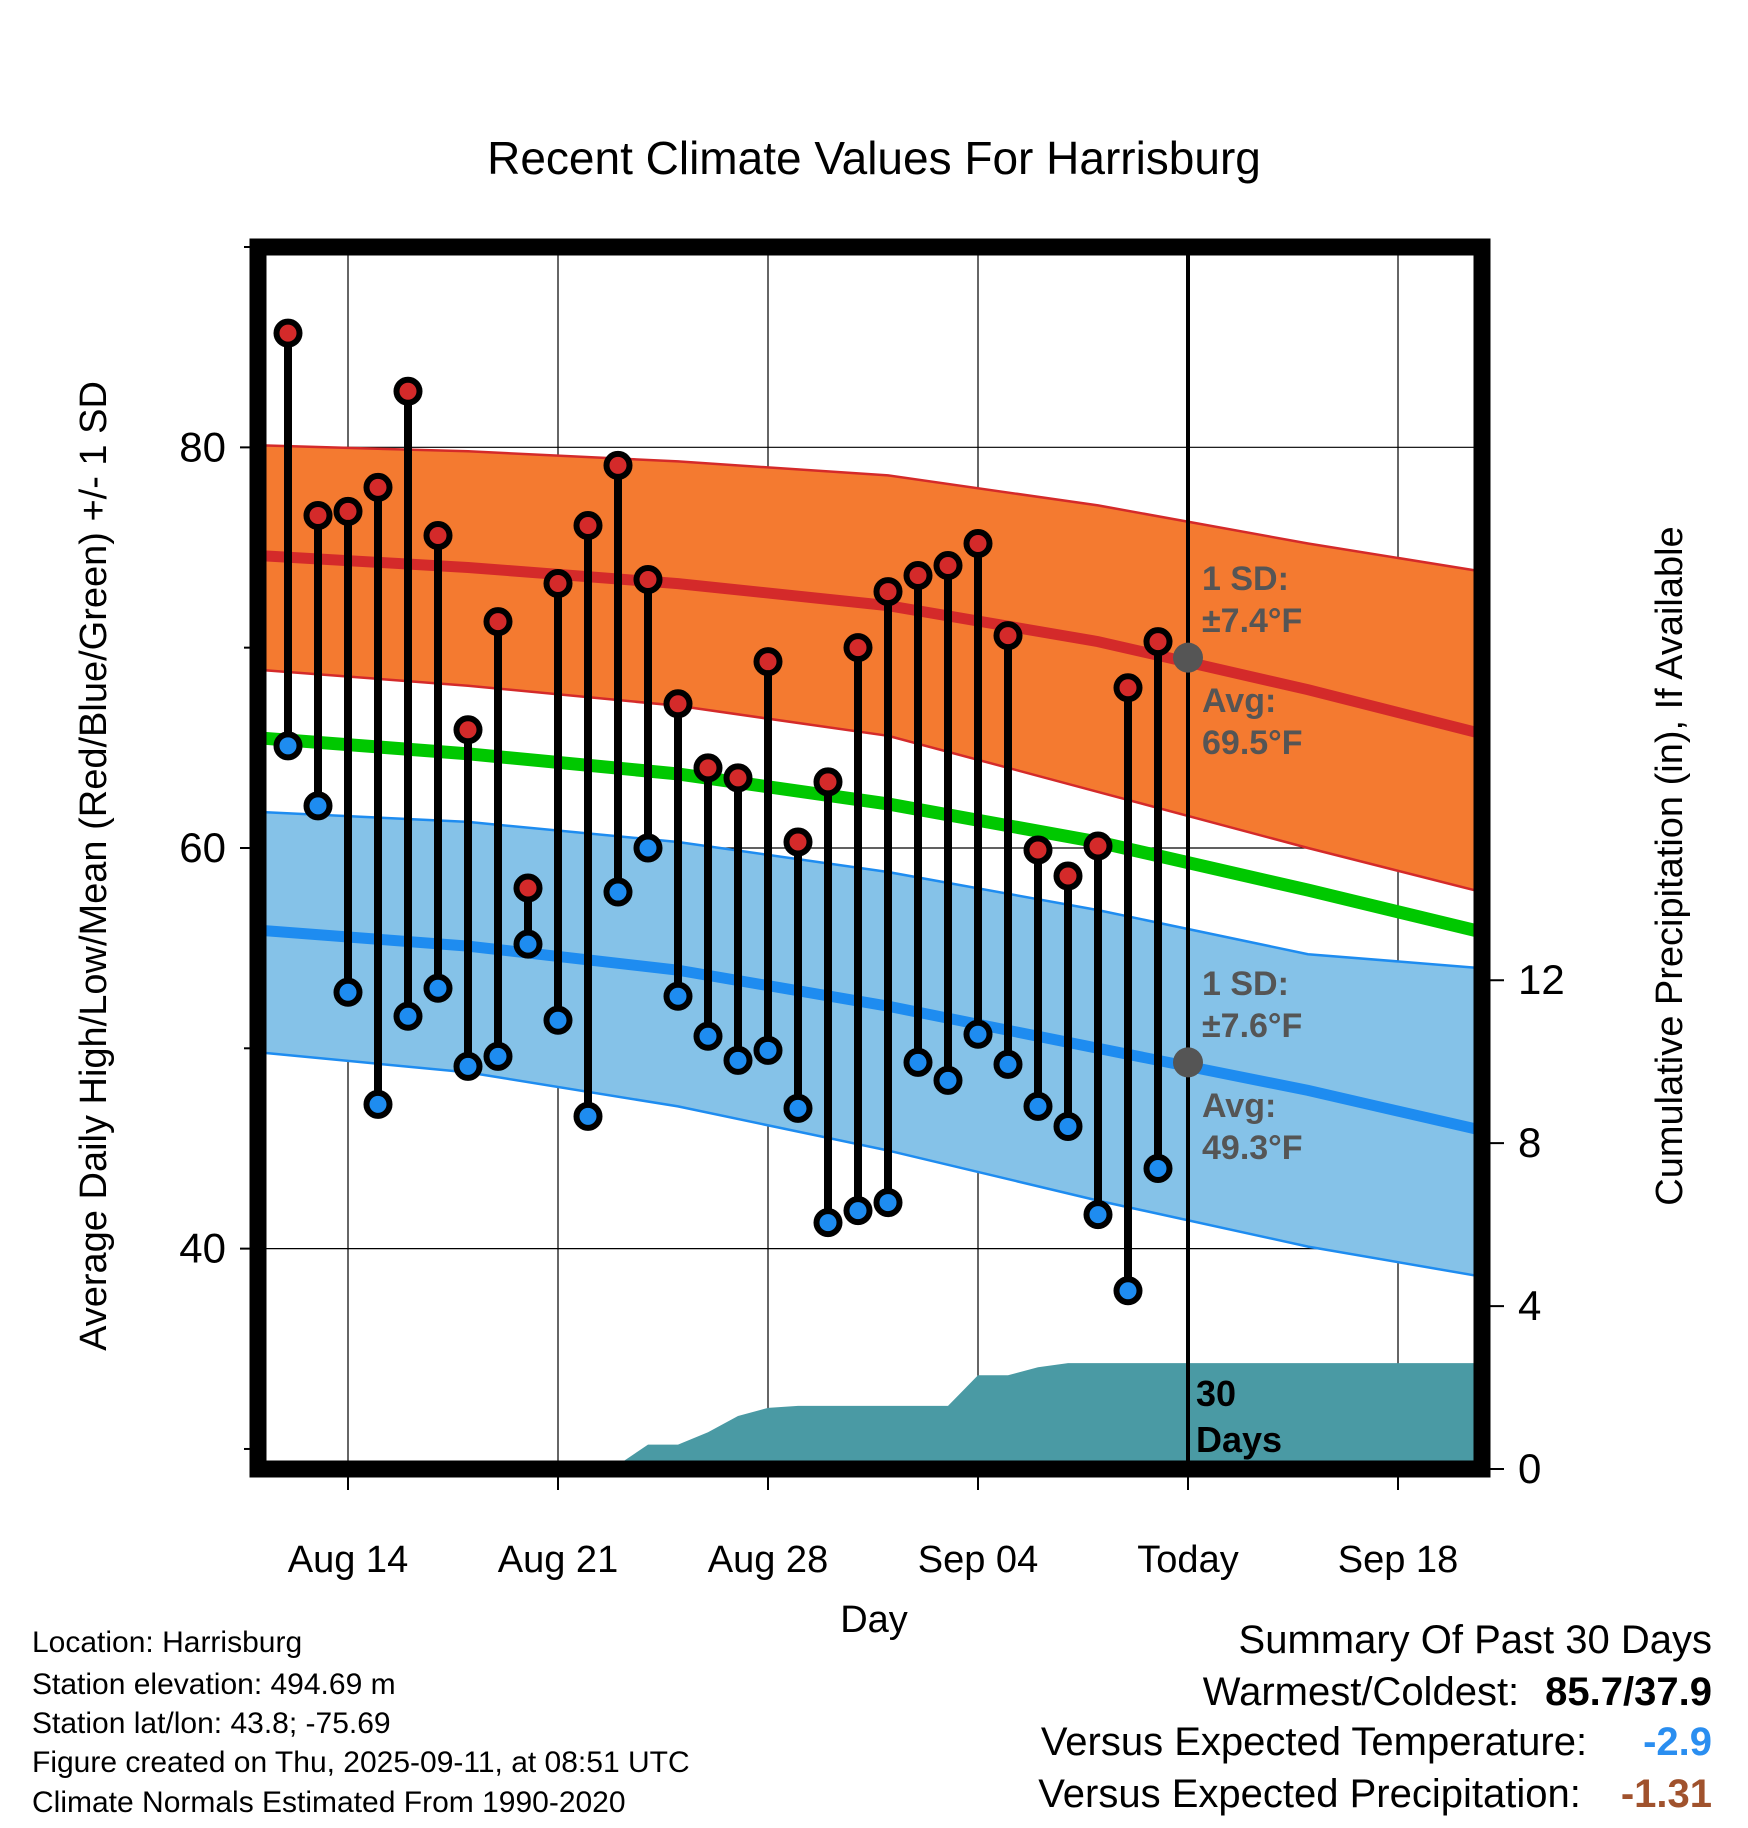 This screenshot has height=1828, width=1748. What do you see at coordinates (1252, 1026) in the screenshot?
I see `low-sd-value: ±7.6°F` at bounding box center [1252, 1026].